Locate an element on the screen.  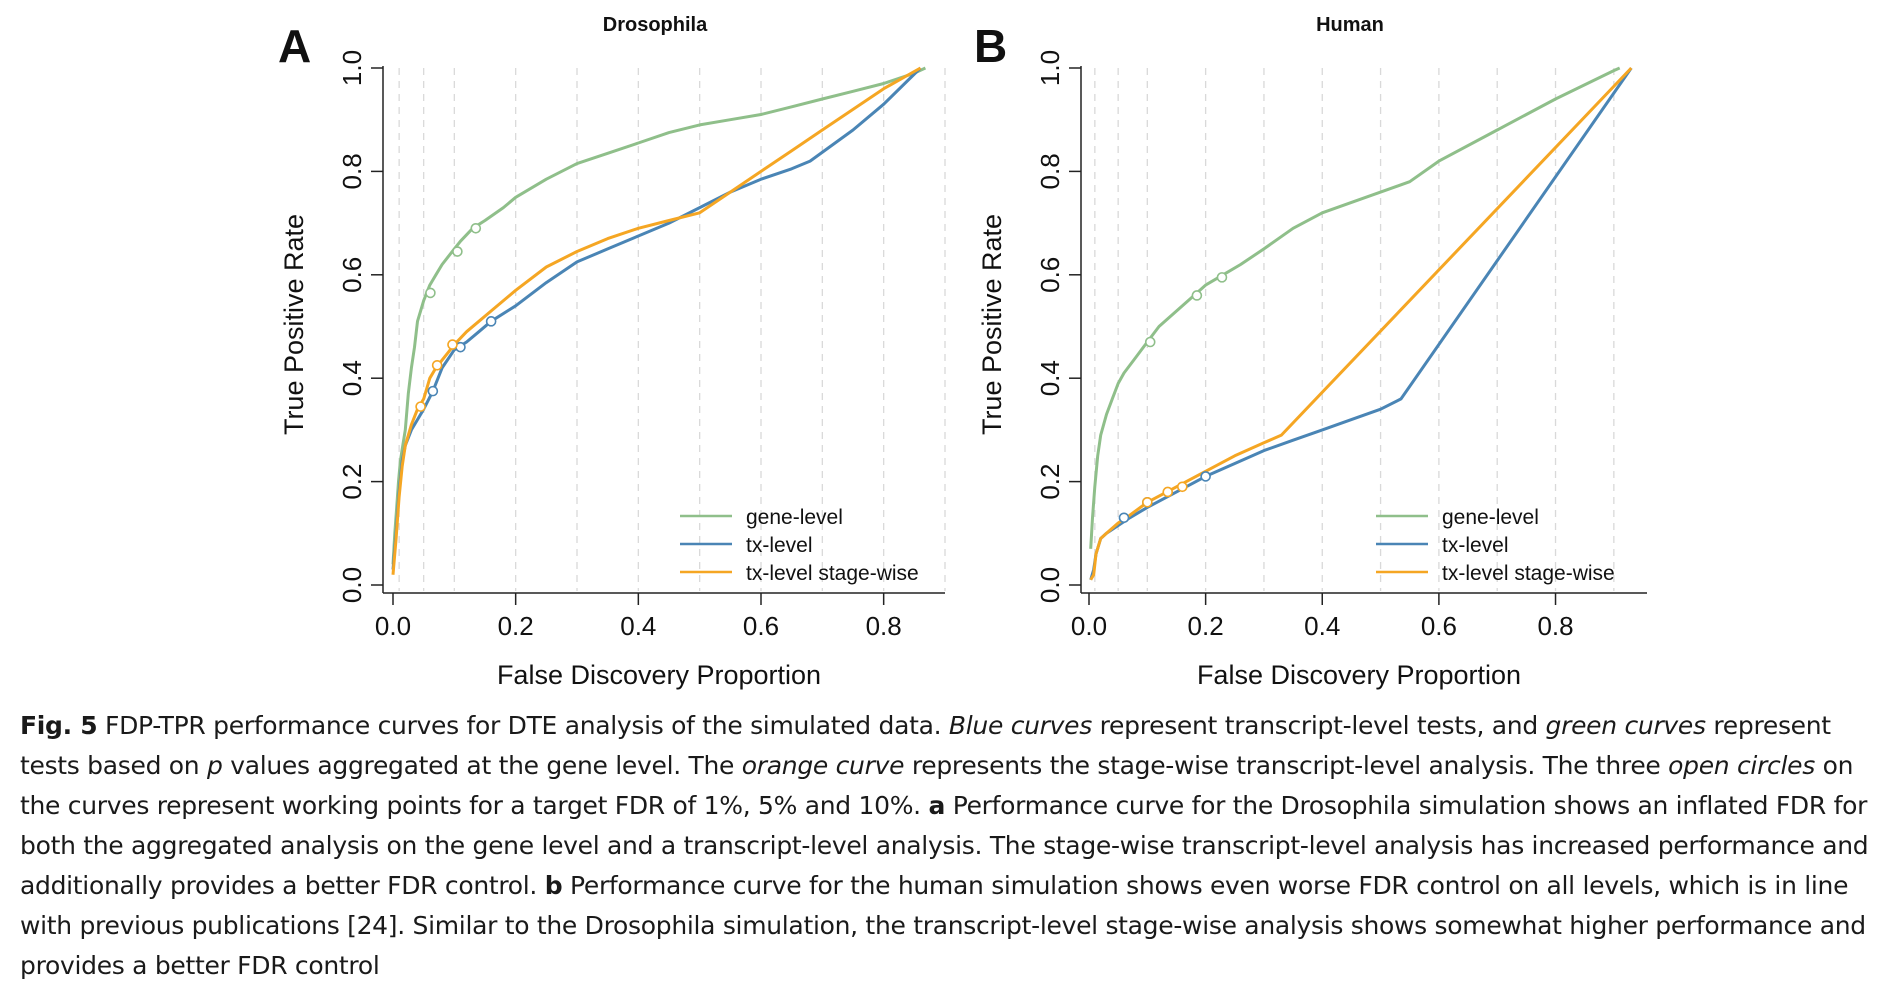
chart-title: Drosophila is located at coordinates (655, 25).